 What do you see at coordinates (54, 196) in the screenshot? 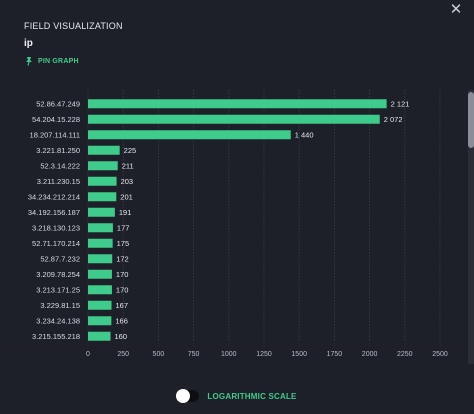
I see `category-label: 34.234.212.214` at bounding box center [54, 196].